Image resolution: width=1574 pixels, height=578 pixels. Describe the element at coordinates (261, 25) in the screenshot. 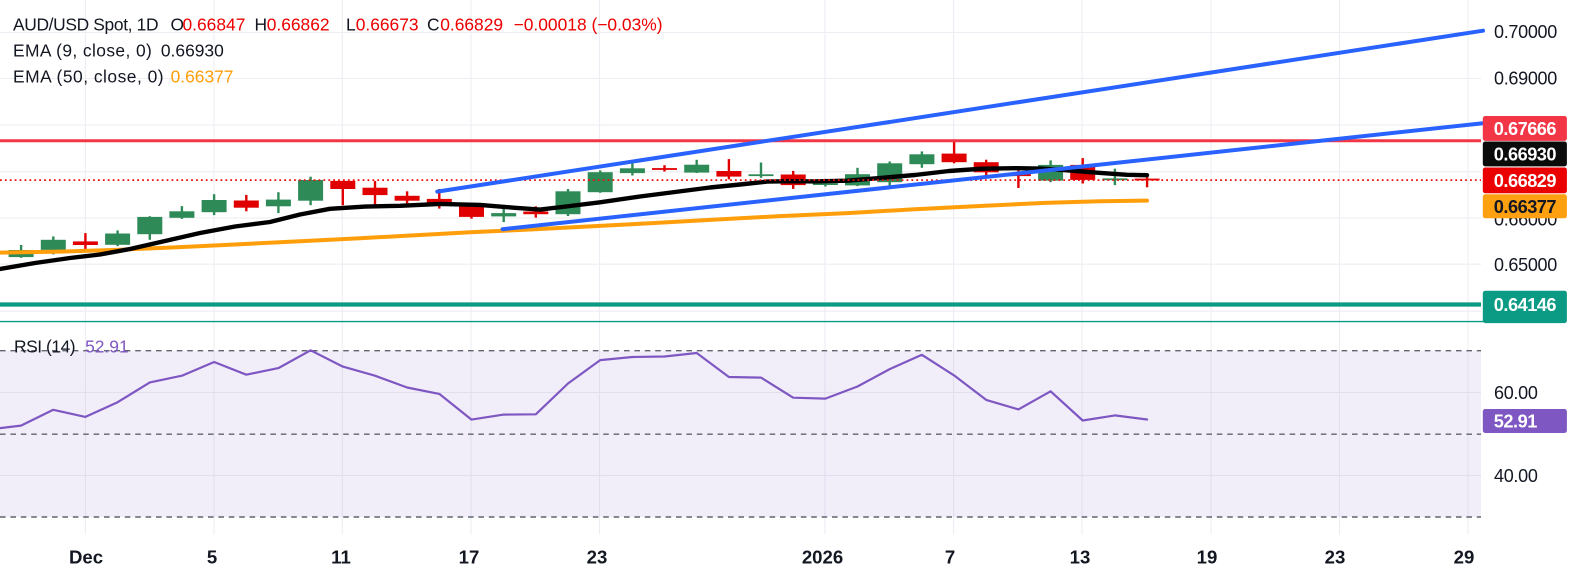

I see `svg-text: H` at that location.